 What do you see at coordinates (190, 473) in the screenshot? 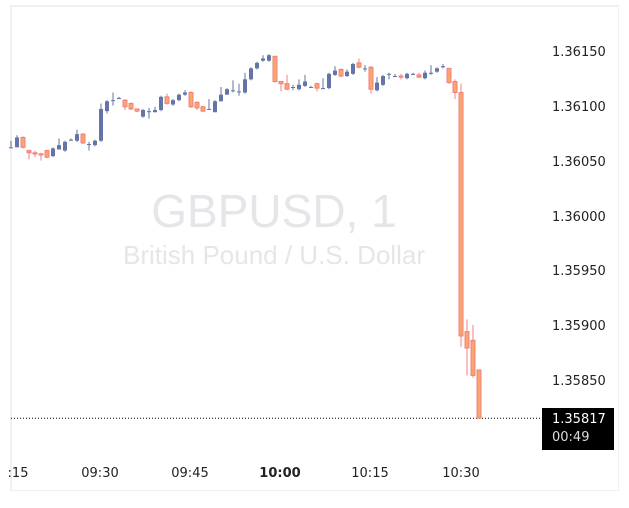
I see `time-tick-label: 09:45` at bounding box center [190, 473].